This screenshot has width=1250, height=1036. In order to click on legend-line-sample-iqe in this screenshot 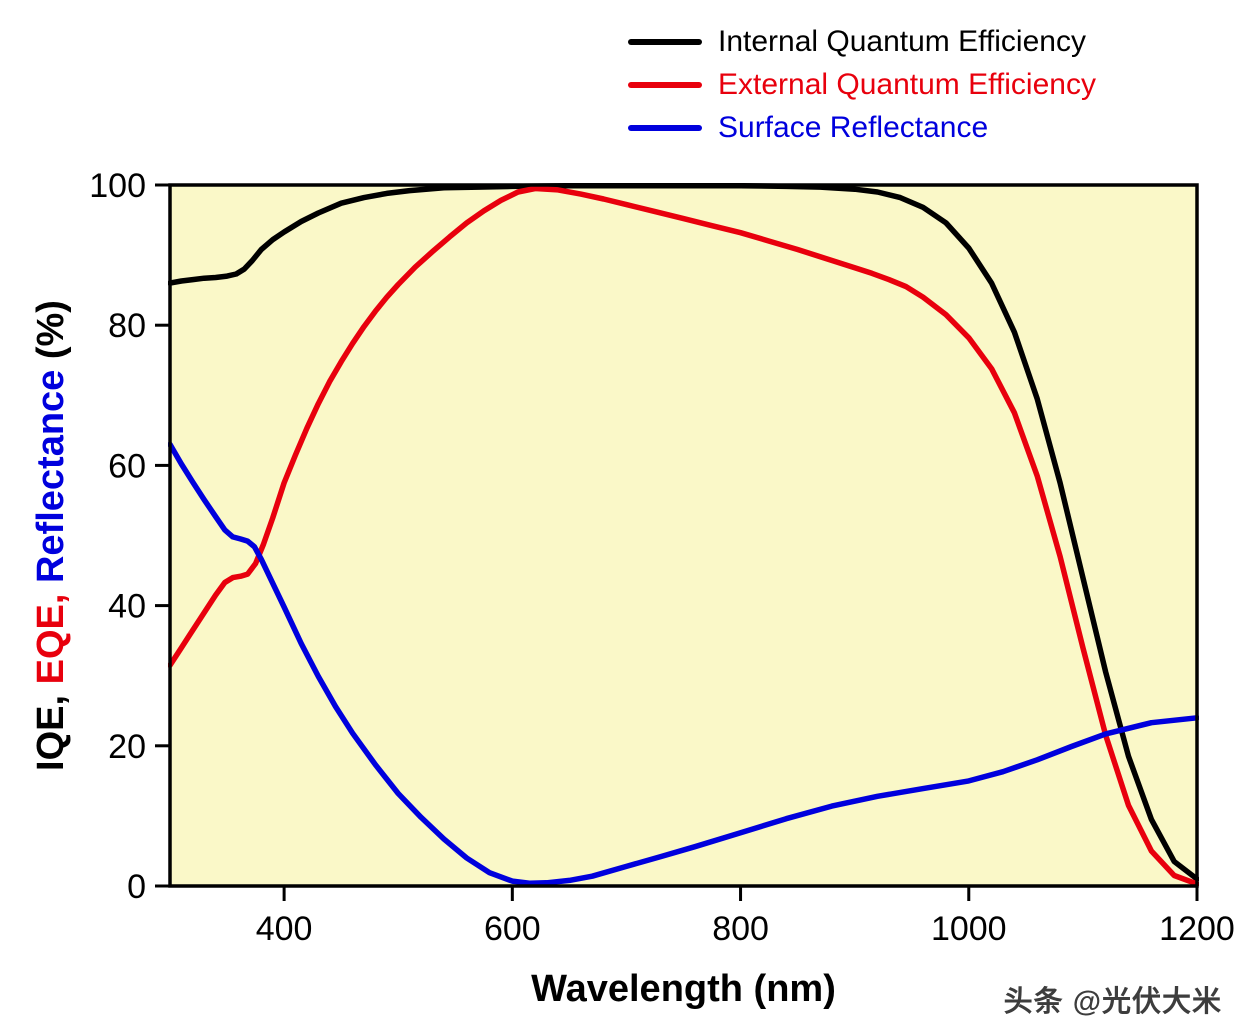, I will do `click(665, 42)`.